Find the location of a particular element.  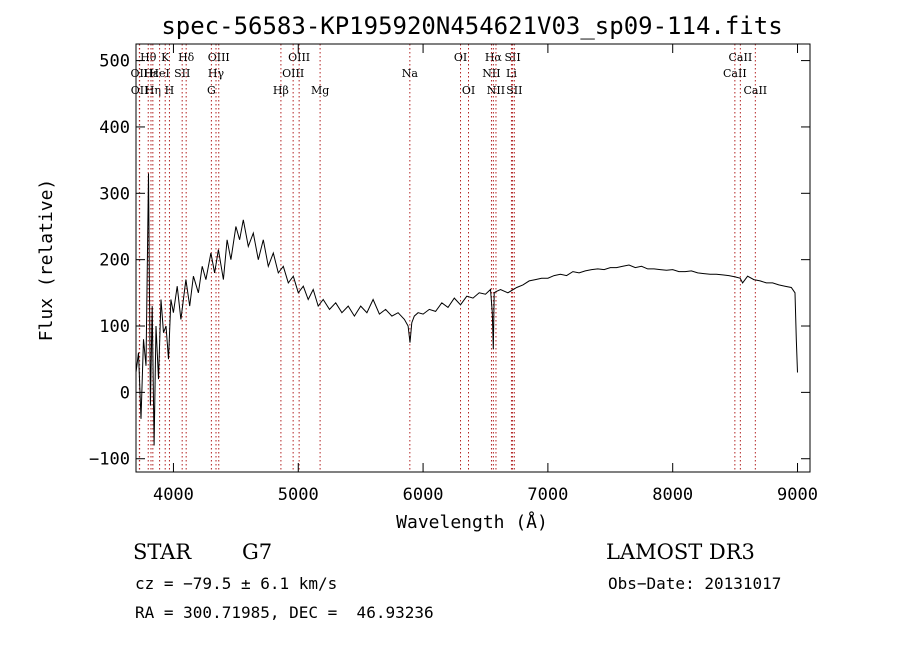

y-axis-title: Flux (relative) is located at coordinates (46, 260).